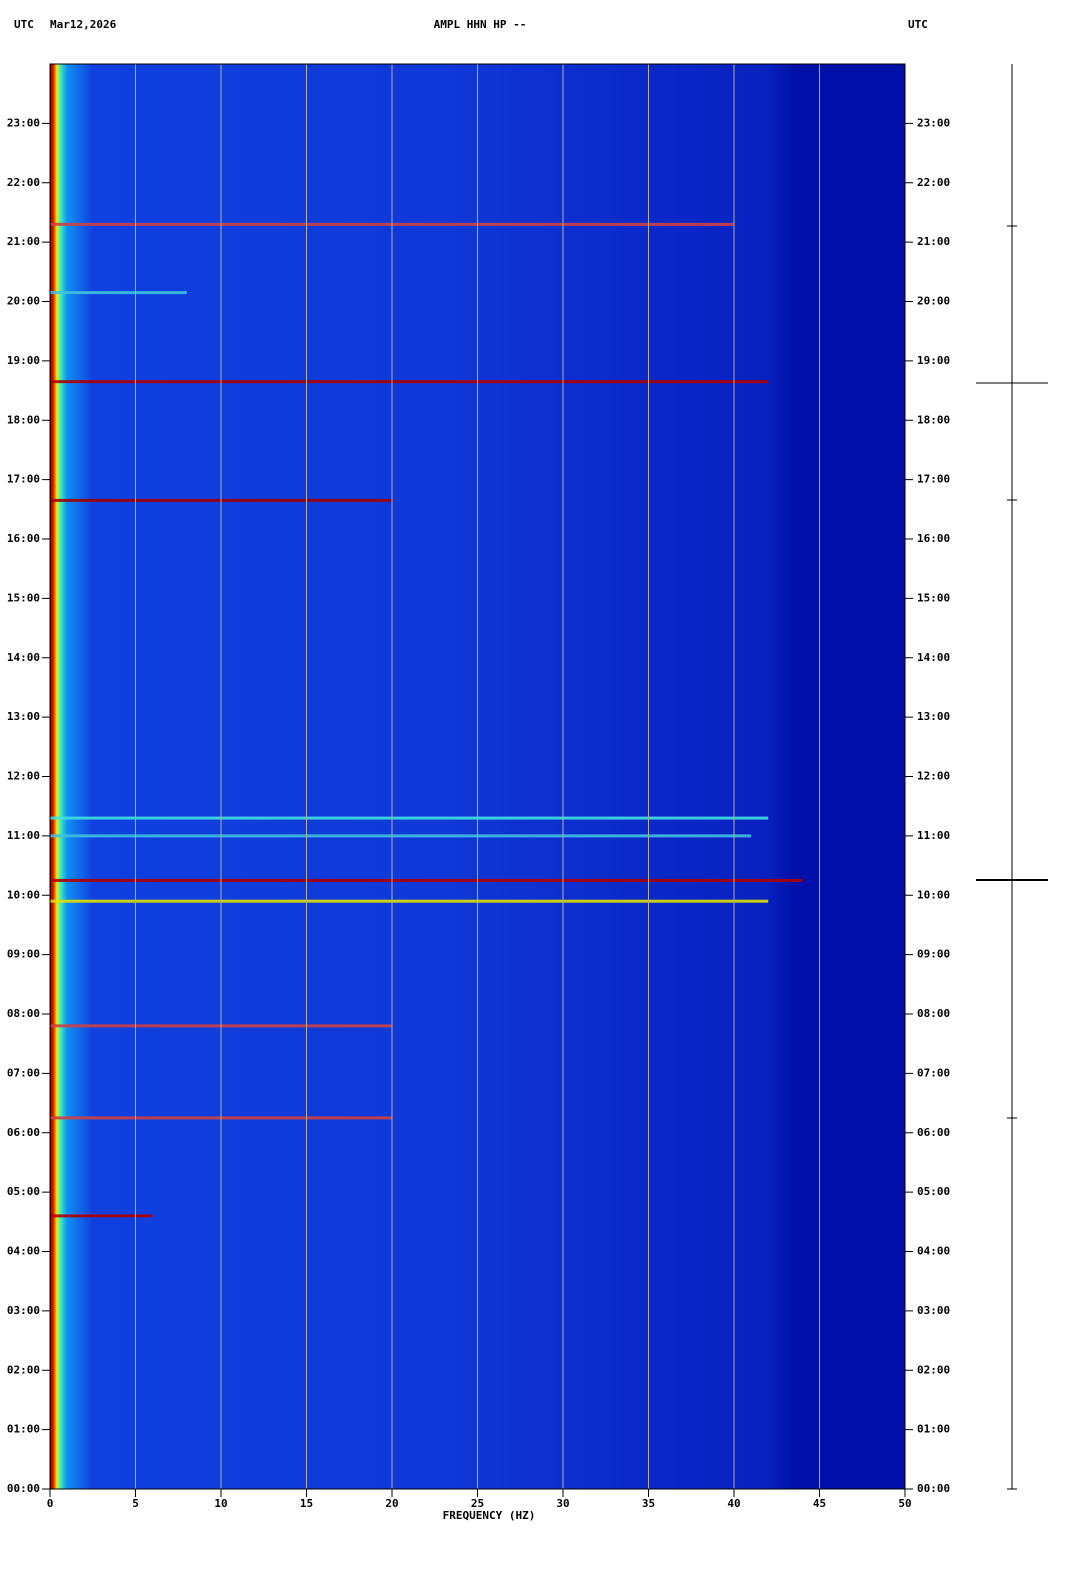 The width and height of the screenshot is (1066, 1584). Describe the element at coordinates (933, 835) in the screenshot. I see `y-tick-label-right: 11:00` at that location.